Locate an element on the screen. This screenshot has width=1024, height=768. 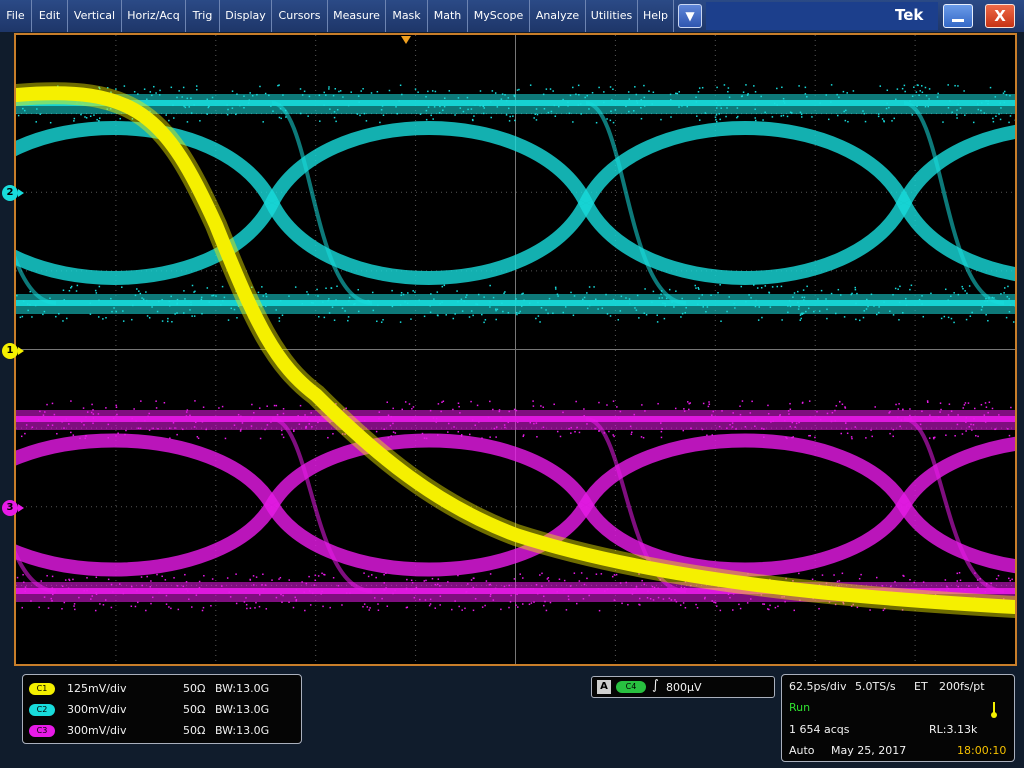
menu-edit: Edit is located at coordinates (50, 16).